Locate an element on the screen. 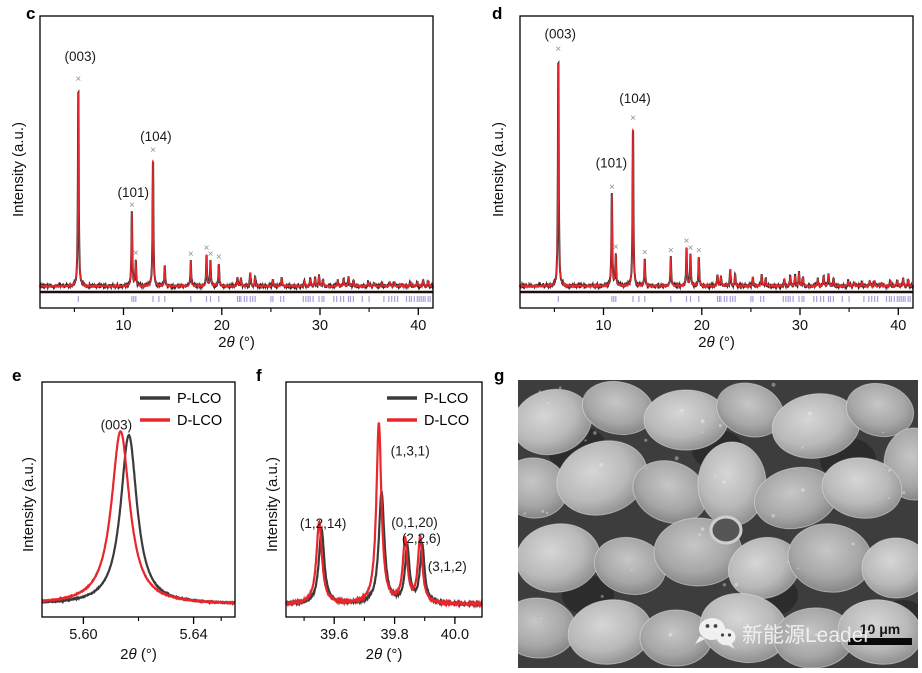 This screenshot has width=922, height=673. watermark-text: 新能源Leader is located at coordinates (806, 635).